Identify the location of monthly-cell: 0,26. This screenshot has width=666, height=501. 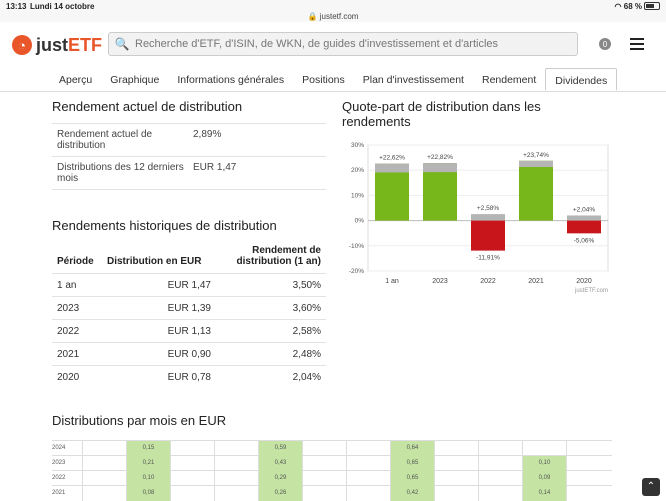
(280, 493).